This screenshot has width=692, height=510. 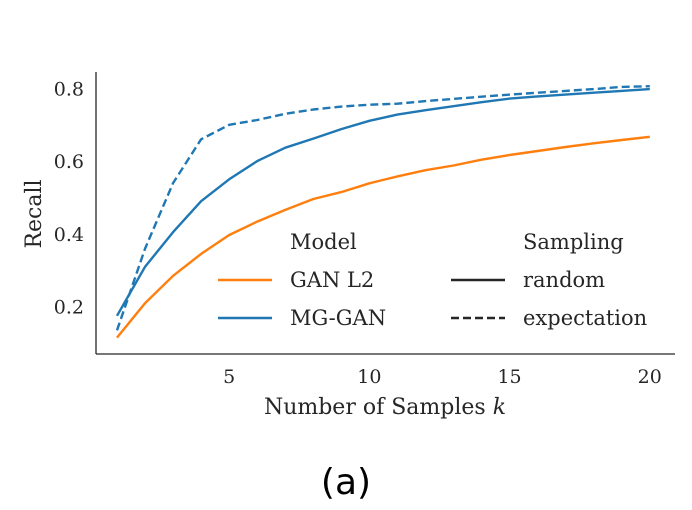 What do you see at coordinates (229, 377) in the screenshot?
I see `x-tick-label: 5` at bounding box center [229, 377].